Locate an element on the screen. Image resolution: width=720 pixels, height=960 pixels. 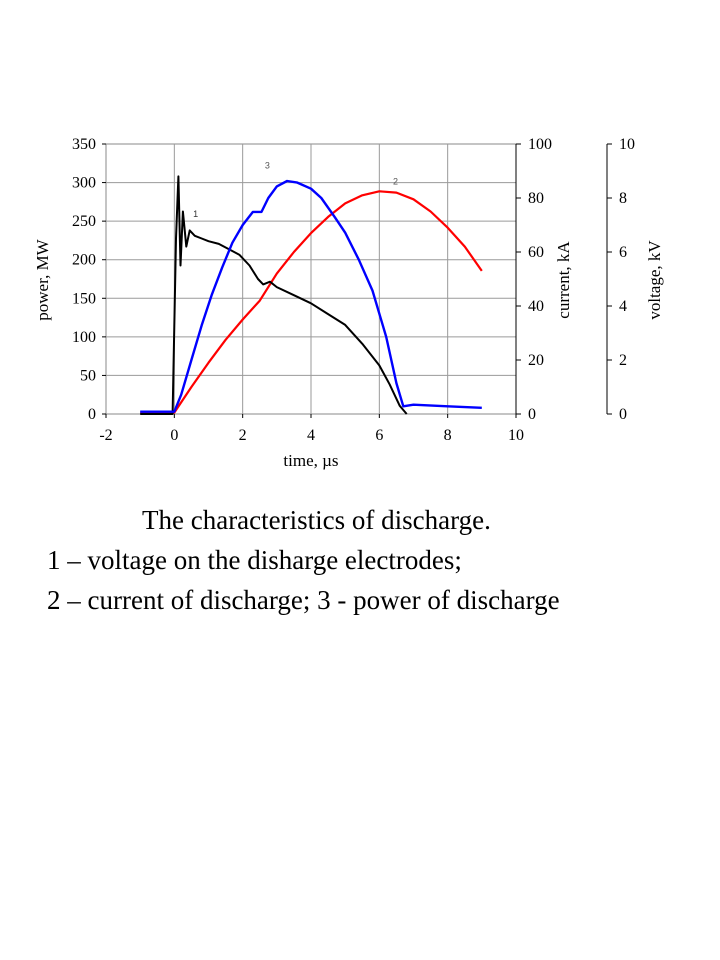
power-tick-label: 250 is located at coordinates (84, 221).